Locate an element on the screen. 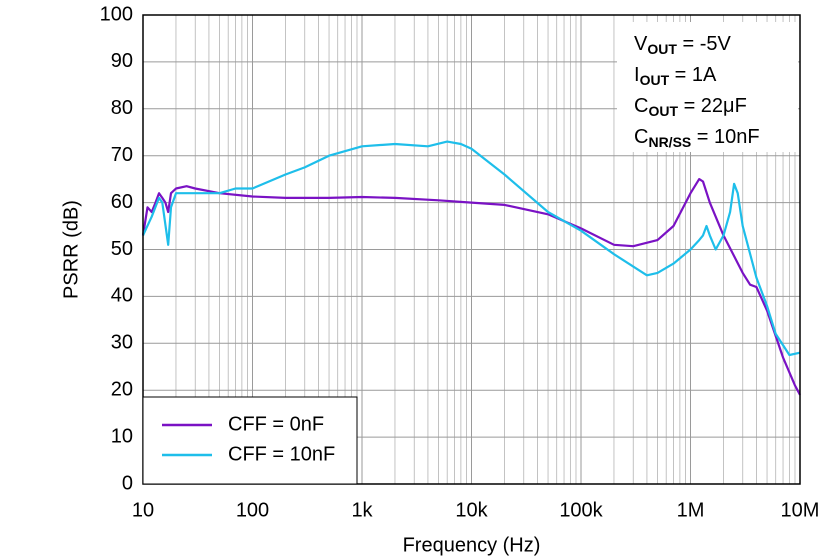  y-tick-label: 80 is located at coordinates (122, 108).